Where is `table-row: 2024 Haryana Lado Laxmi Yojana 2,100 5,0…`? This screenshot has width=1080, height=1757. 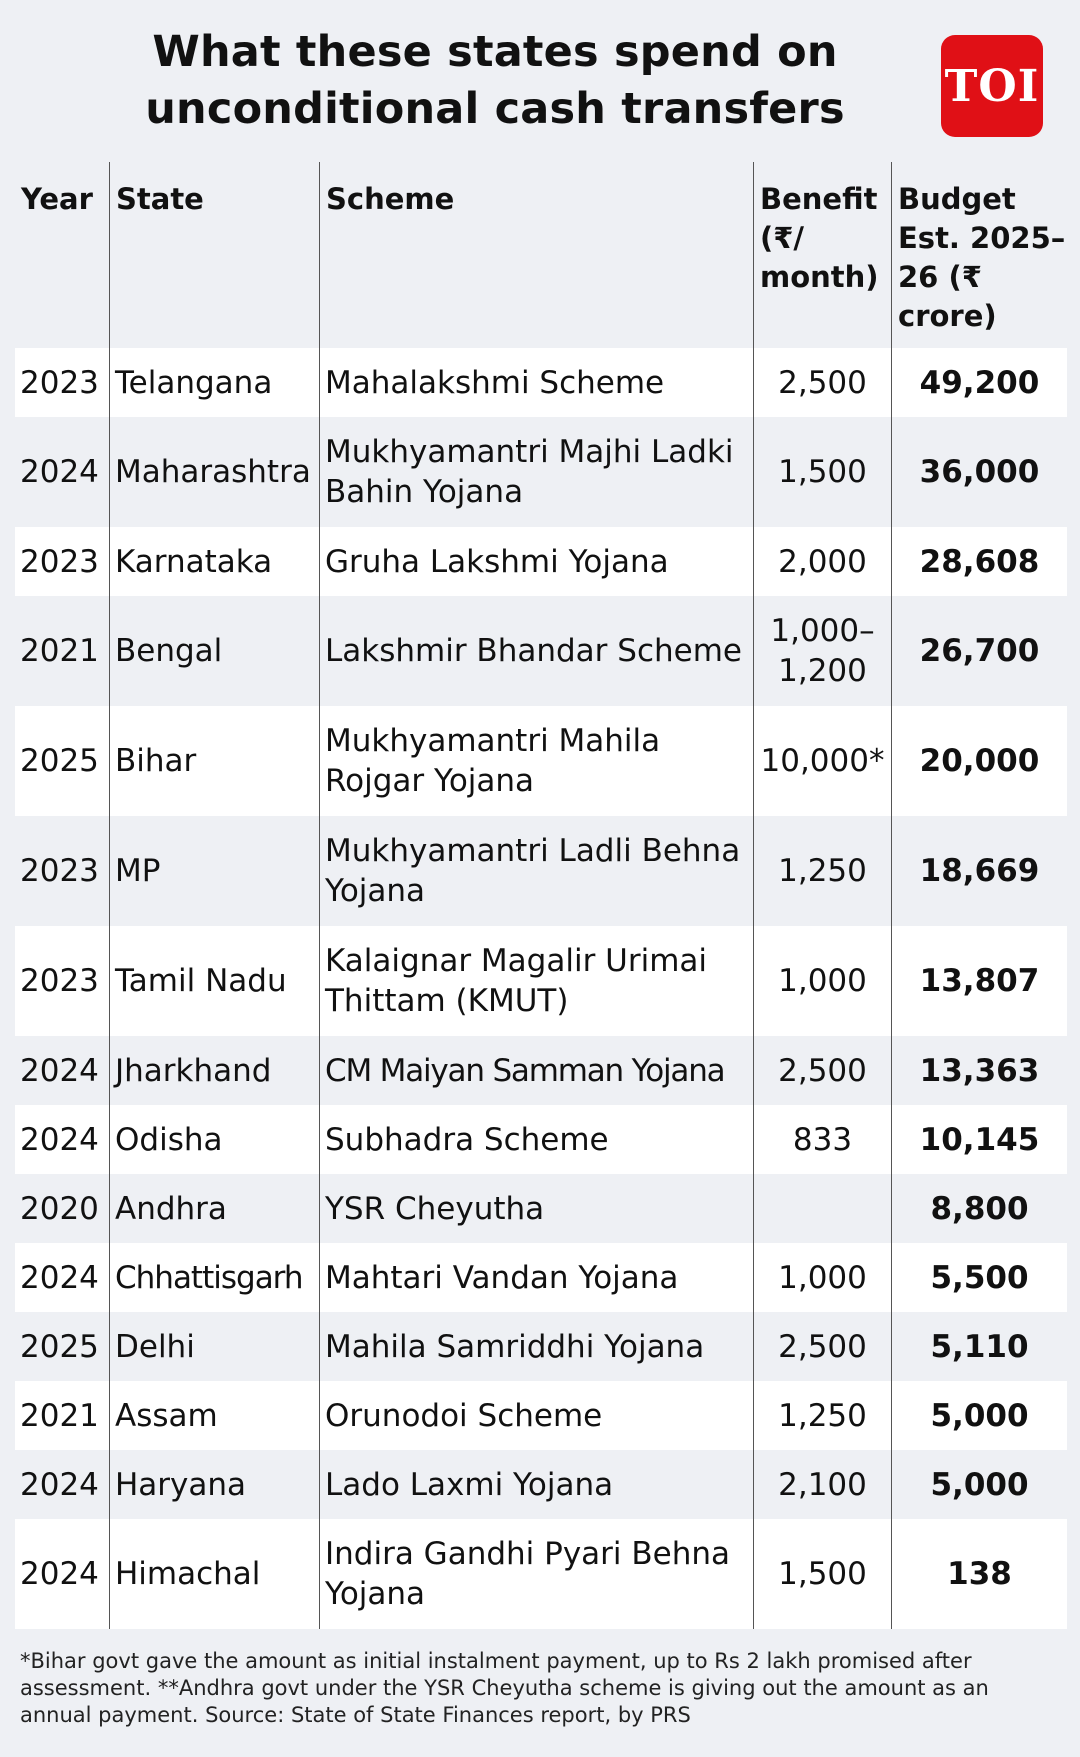
table-row: 2024 Haryana Lado Laxmi Yojana 2,100 5,0… is located at coordinates (541, 1484).